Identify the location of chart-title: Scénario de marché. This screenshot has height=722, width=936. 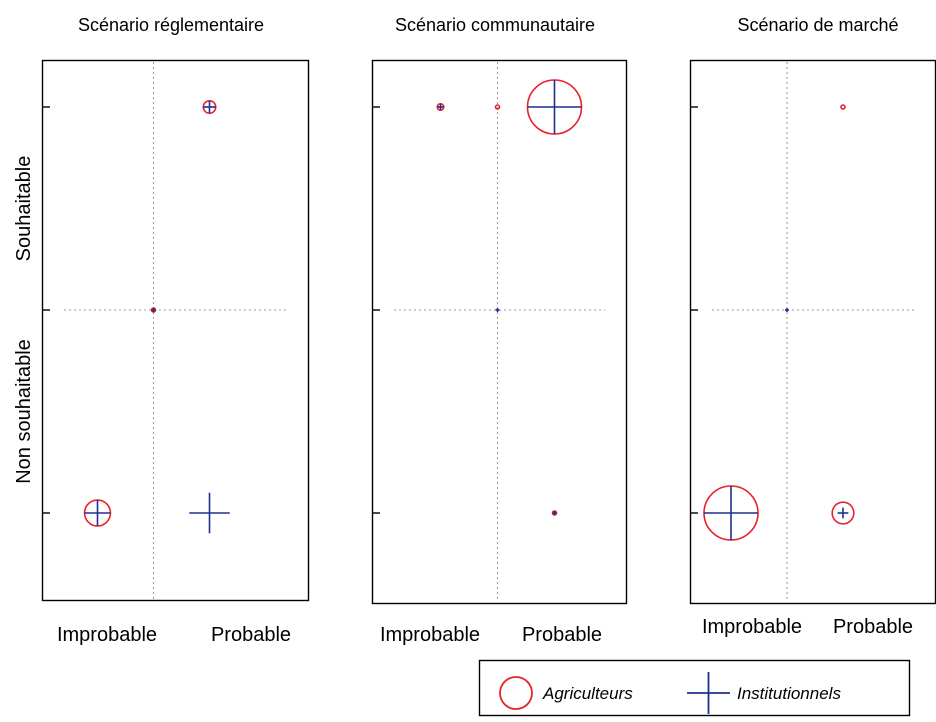
(817, 25).